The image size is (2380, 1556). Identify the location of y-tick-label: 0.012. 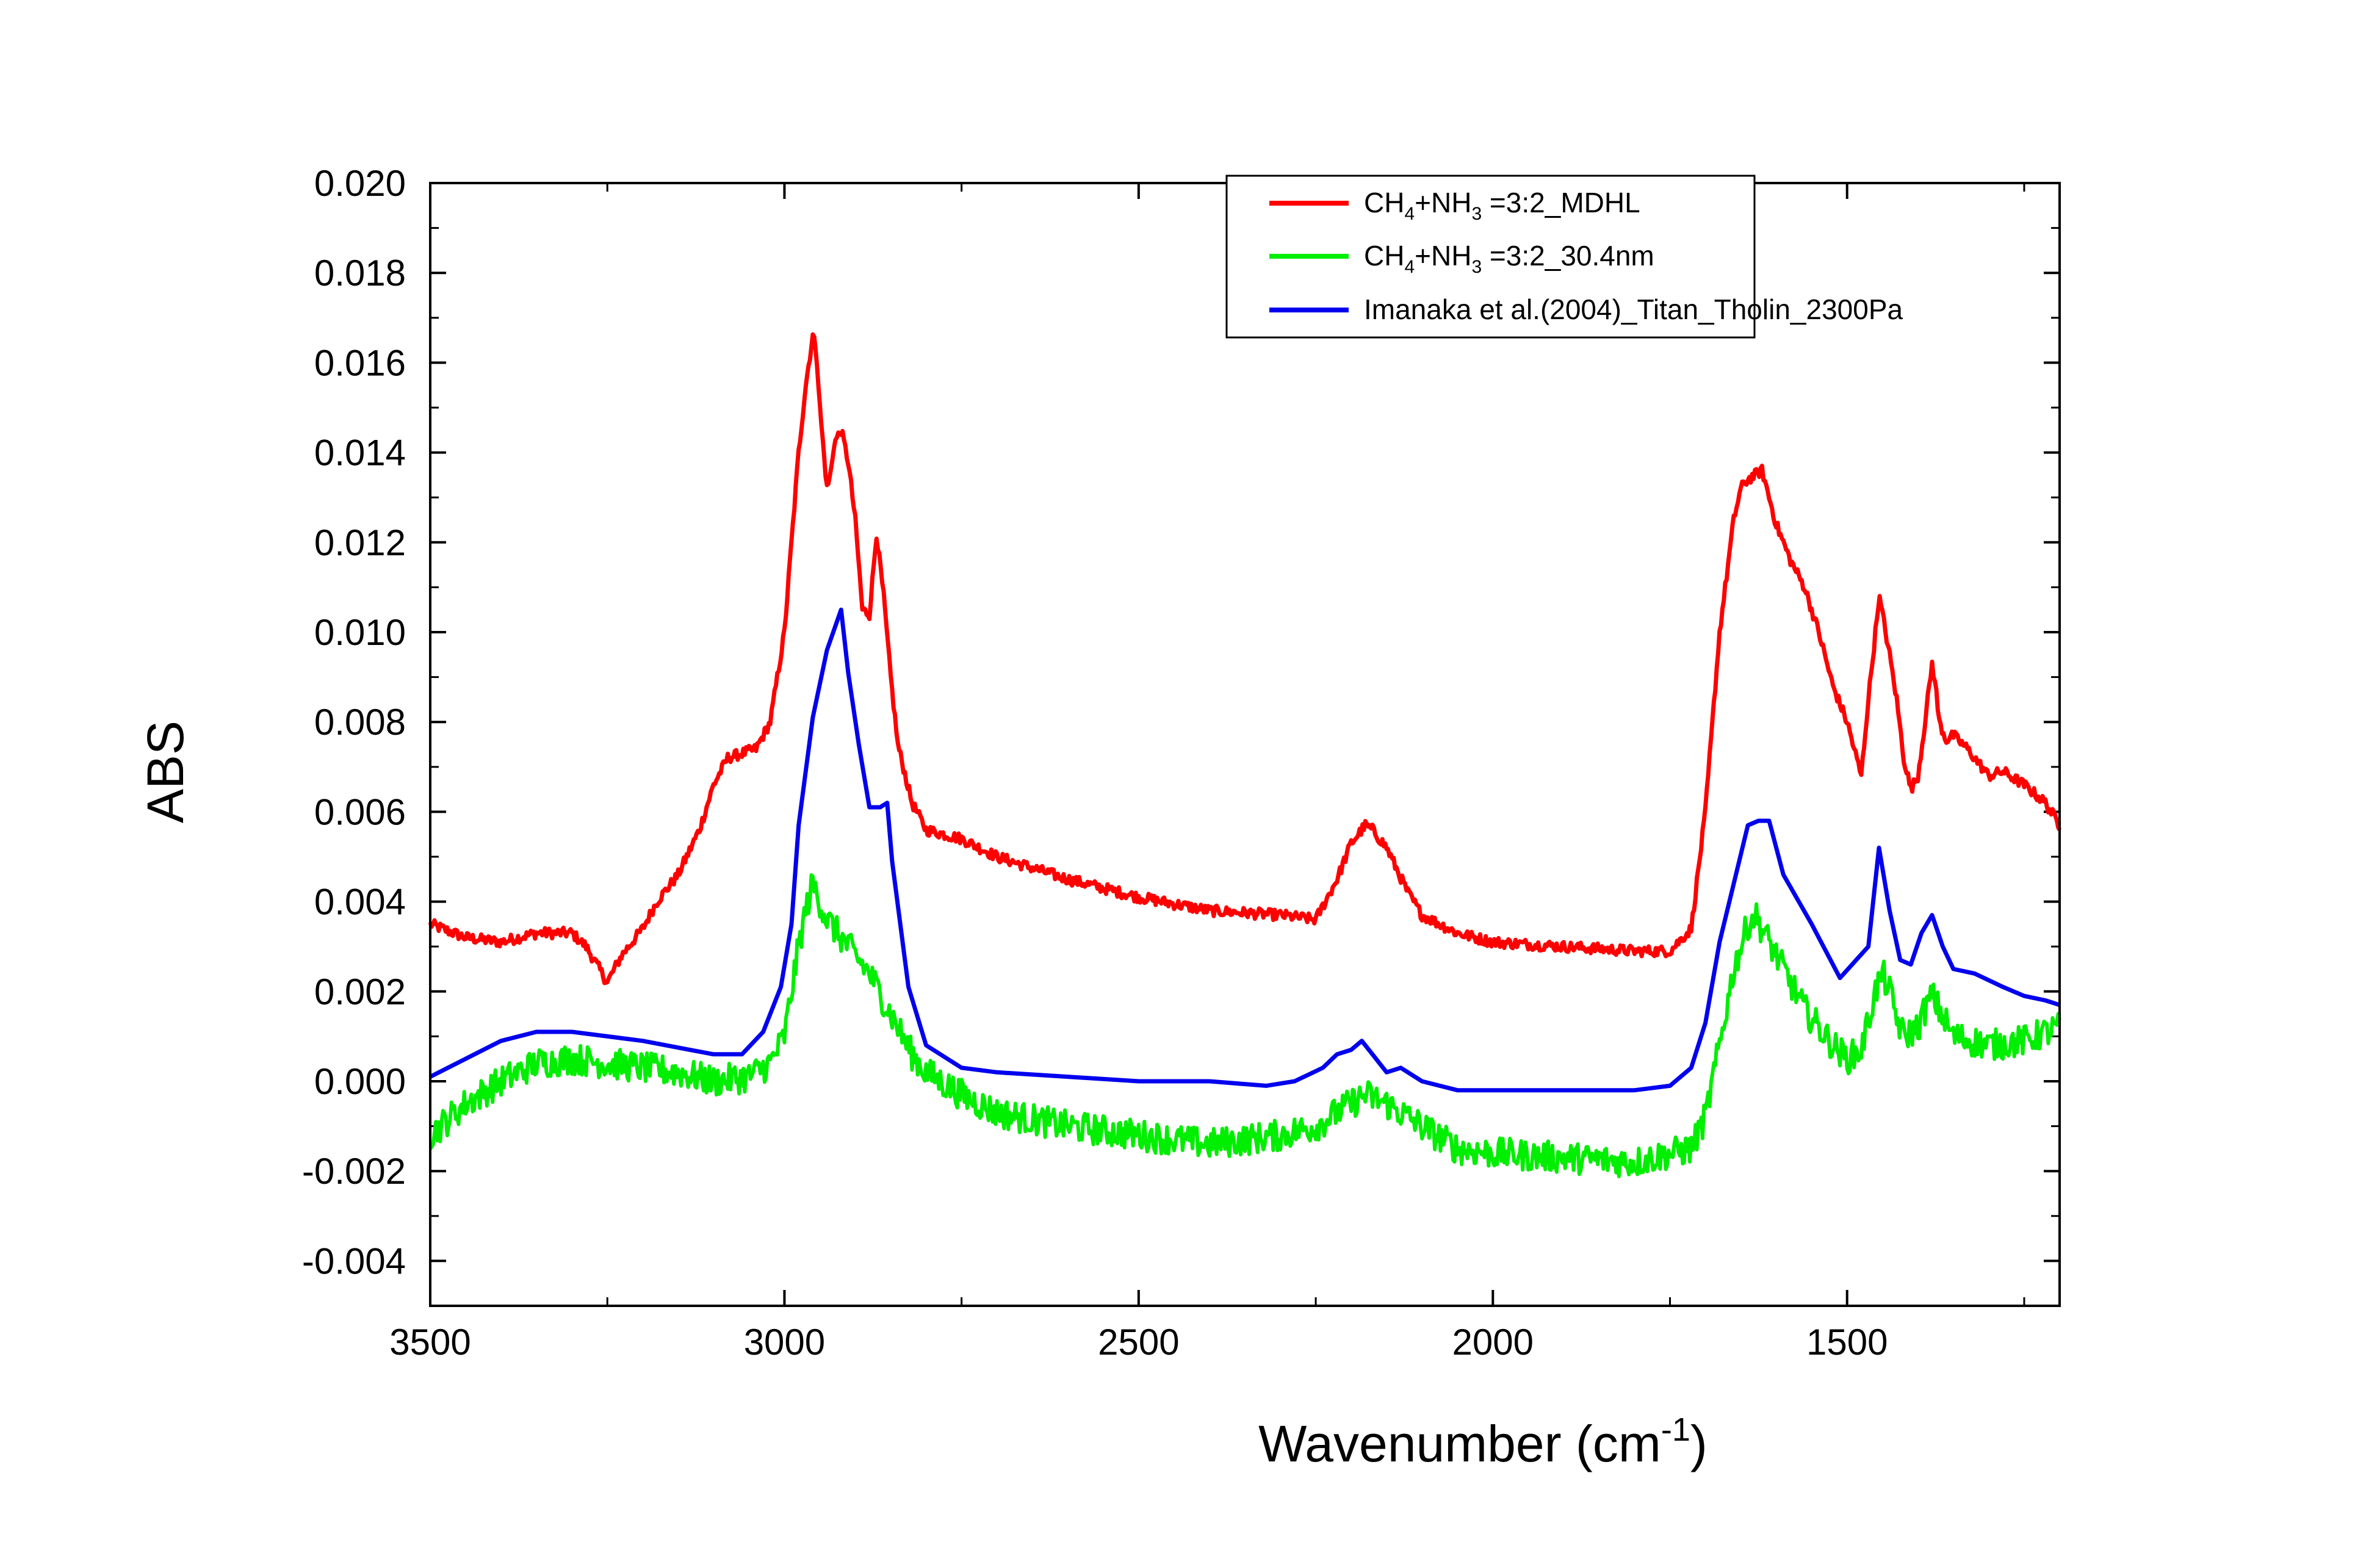
(360, 542).